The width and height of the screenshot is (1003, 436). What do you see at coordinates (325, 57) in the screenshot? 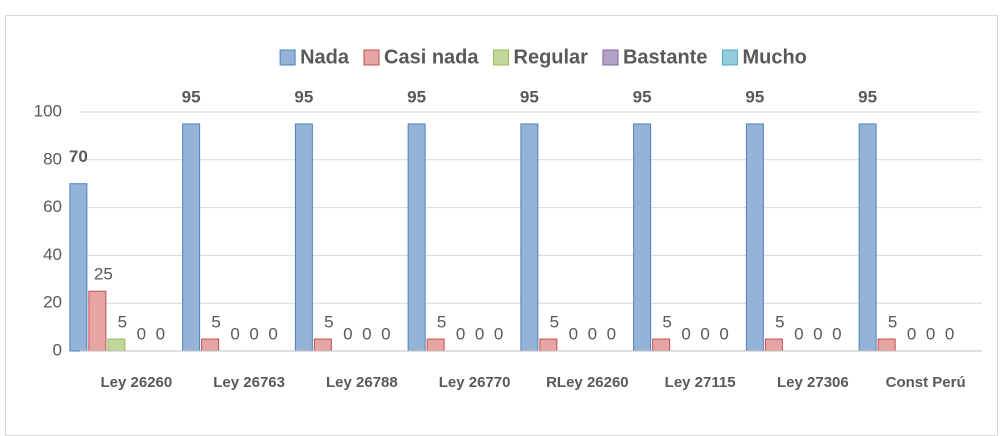
I see `legend-label: Nada` at bounding box center [325, 57].